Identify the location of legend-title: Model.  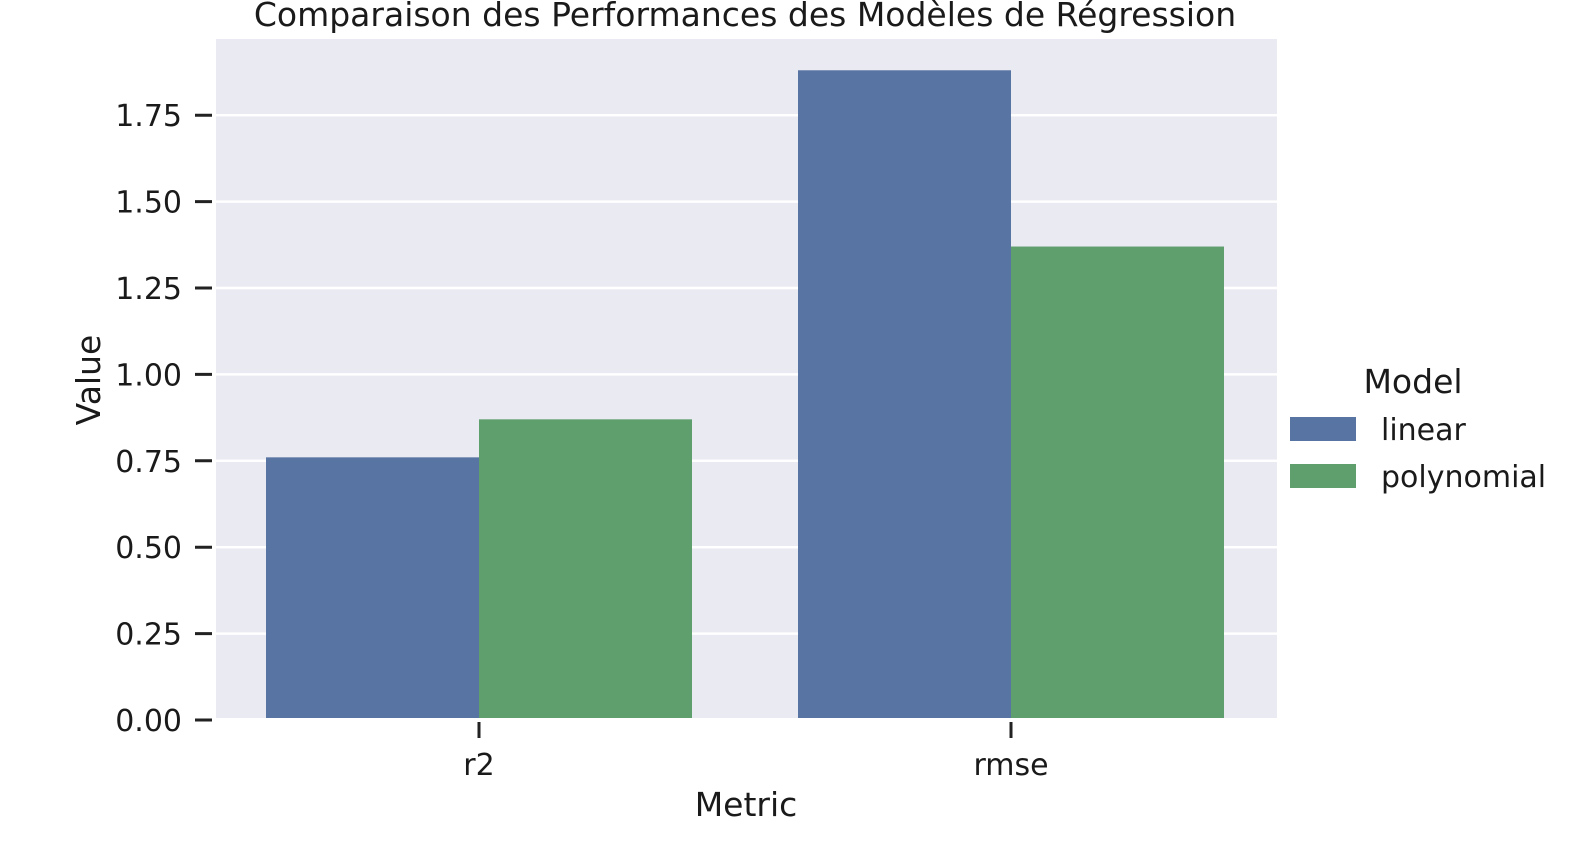
(1412, 381).